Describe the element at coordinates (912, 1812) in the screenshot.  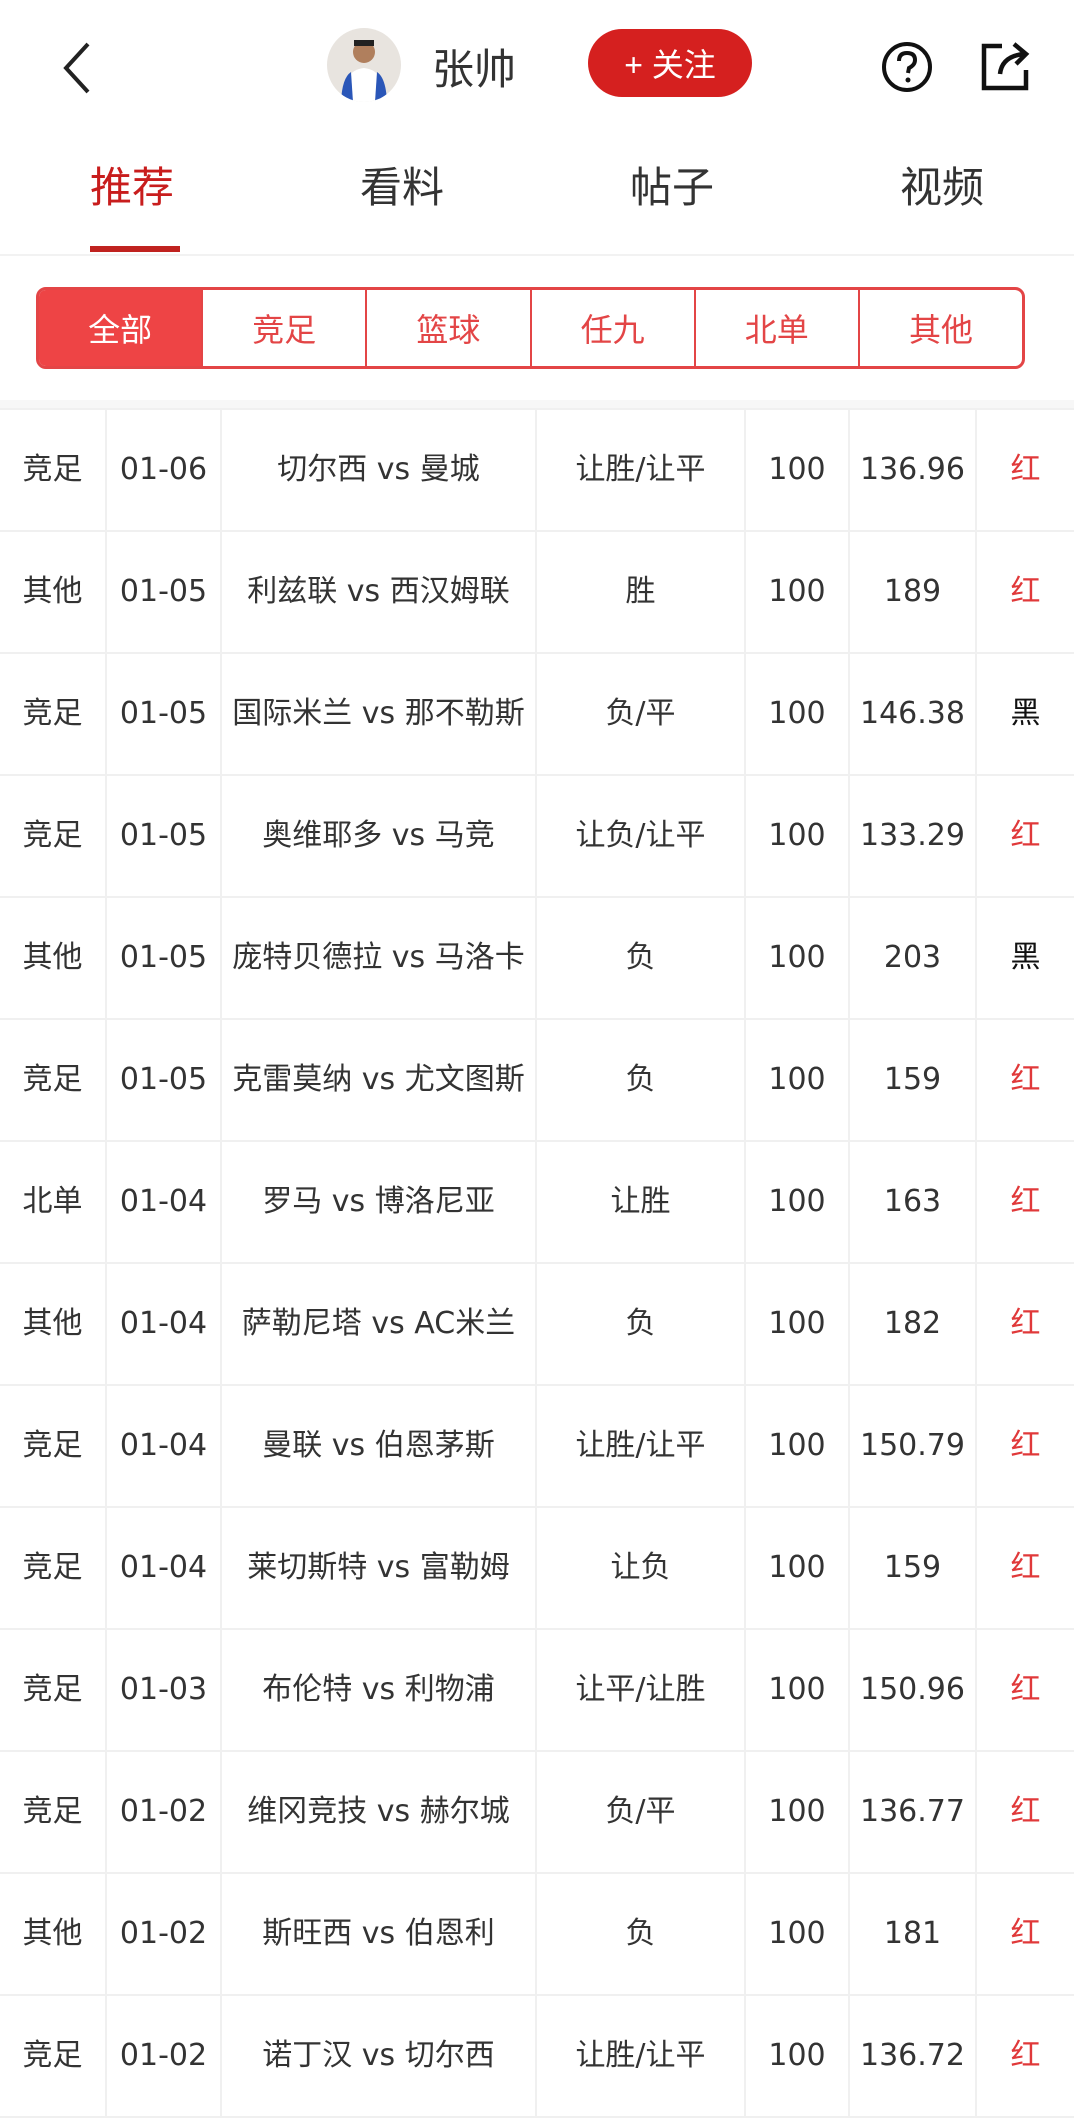
I see `cell-return: 136.77` at that location.